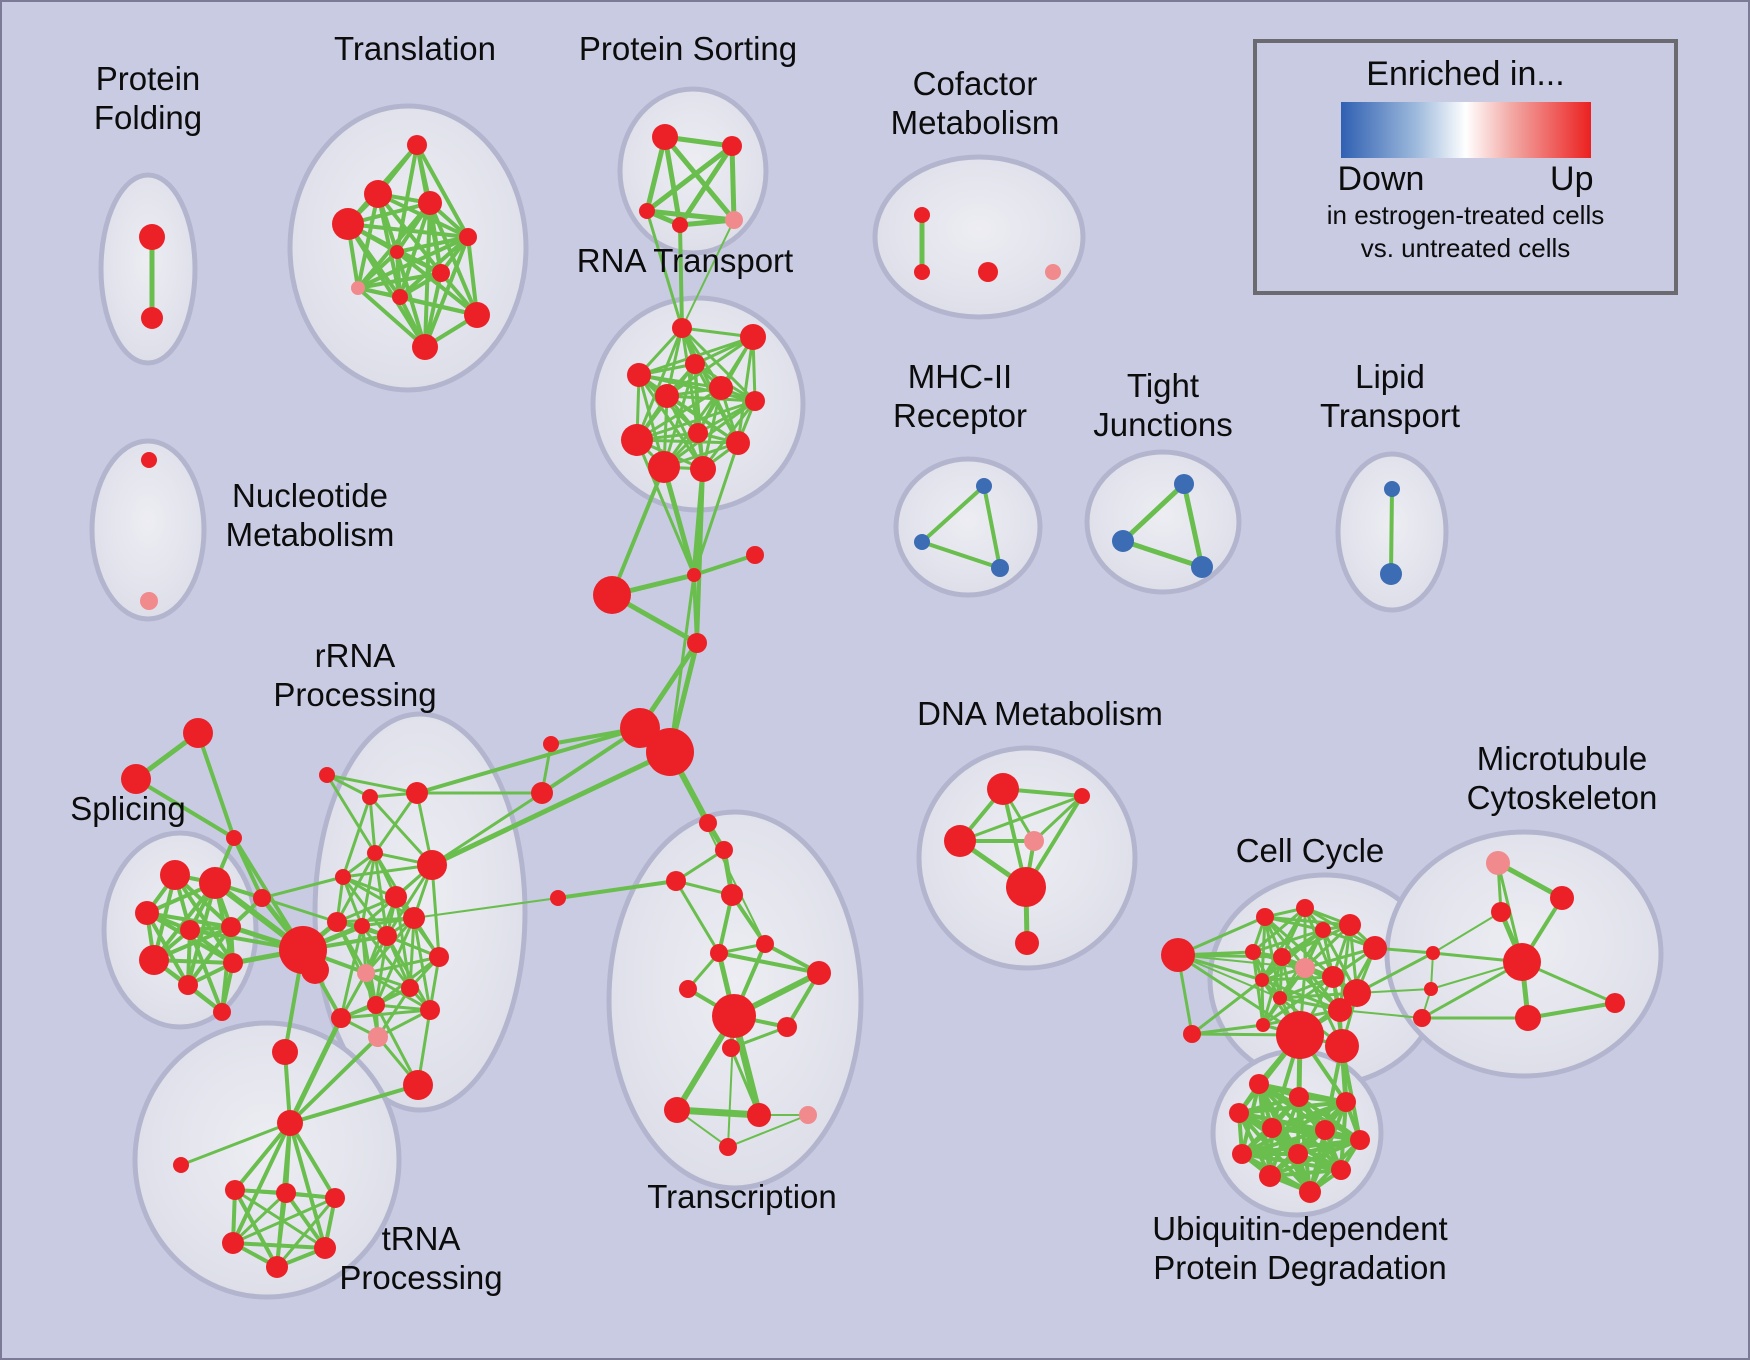 The height and width of the screenshot is (1360, 1750). Describe the element at coordinates (420, 1258) in the screenshot. I see `cluster-label-trna-processing: tRNA Processing` at that location.